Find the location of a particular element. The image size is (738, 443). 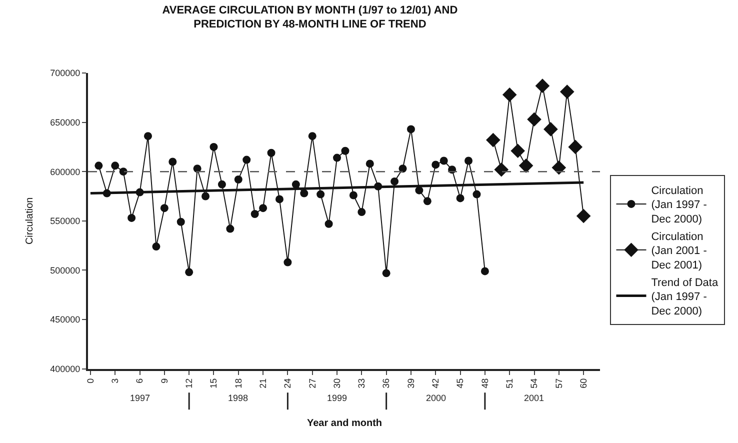

x-tick-label: 3 is located at coordinates (115, 381).